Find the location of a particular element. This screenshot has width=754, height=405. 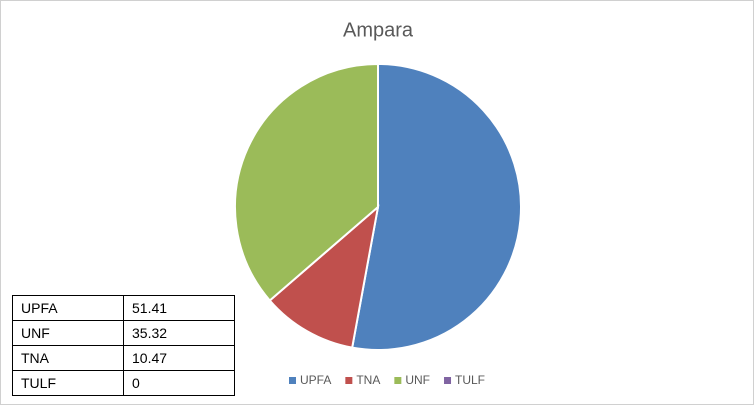

table-value: 10.47 is located at coordinates (179, 358).